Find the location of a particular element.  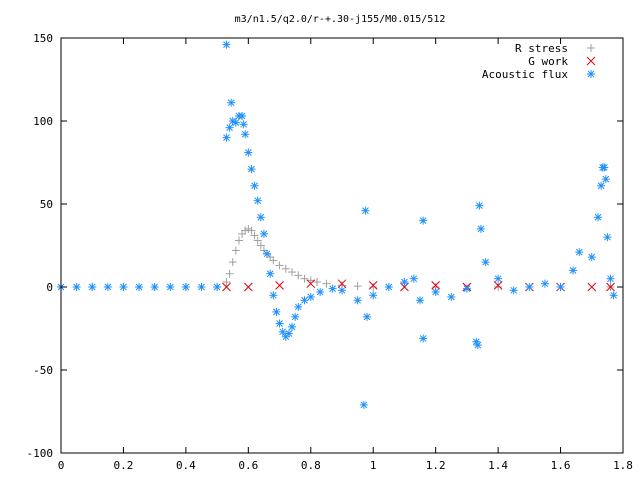

x-tick-label: 0.2 is located at coordinates (124, 465).